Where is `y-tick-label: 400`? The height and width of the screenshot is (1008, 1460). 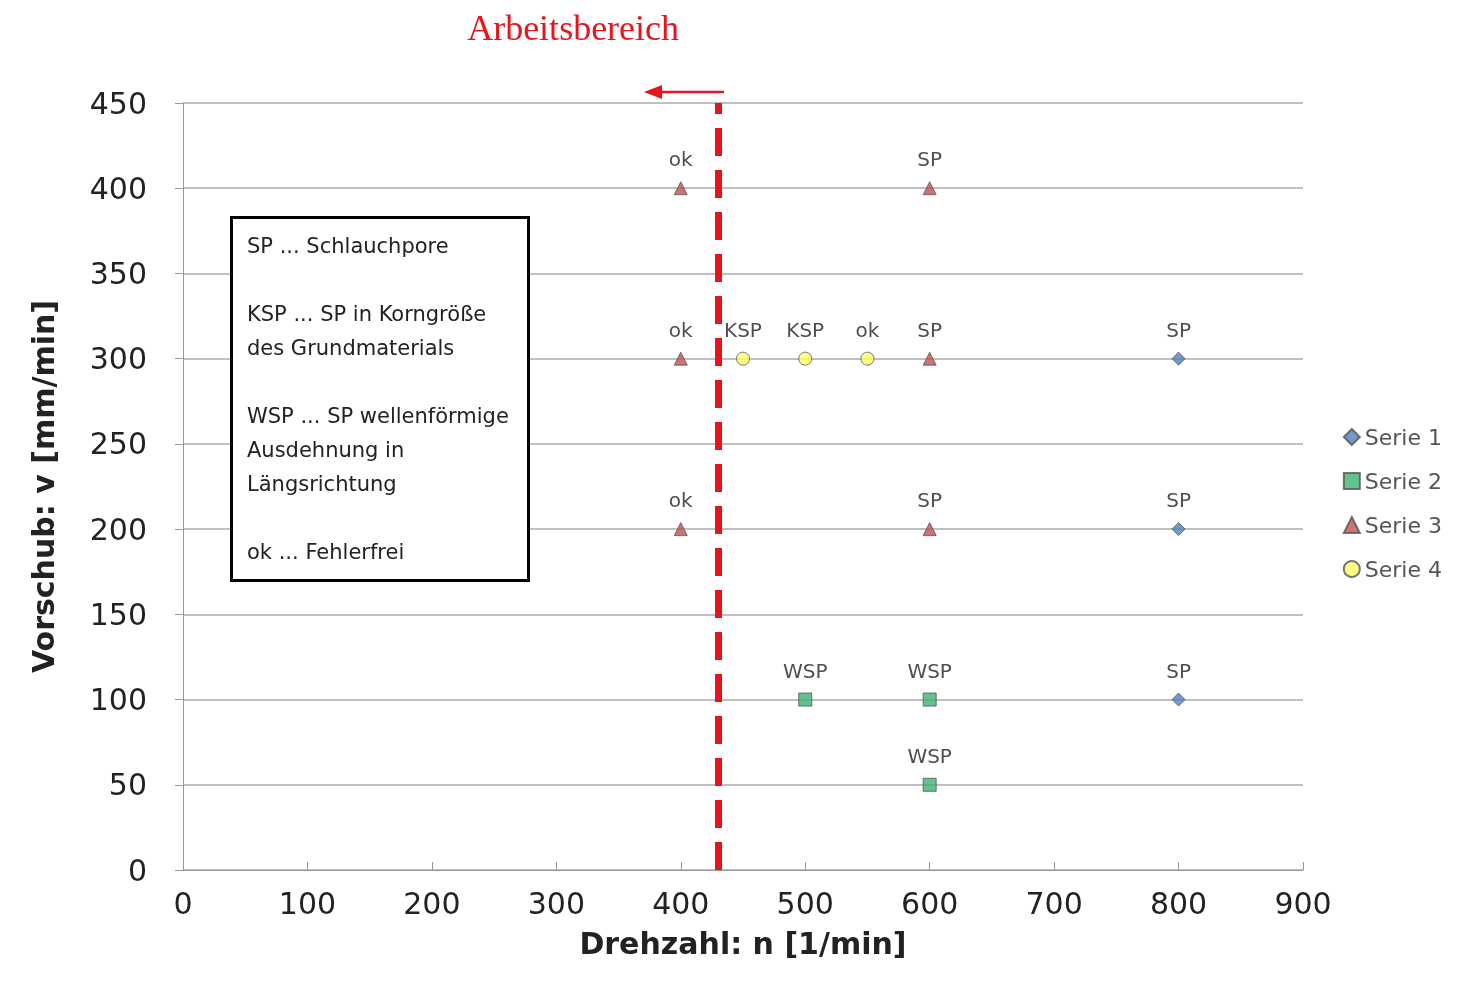 y-tick-label: 400 is located at coordinates (118, 188).